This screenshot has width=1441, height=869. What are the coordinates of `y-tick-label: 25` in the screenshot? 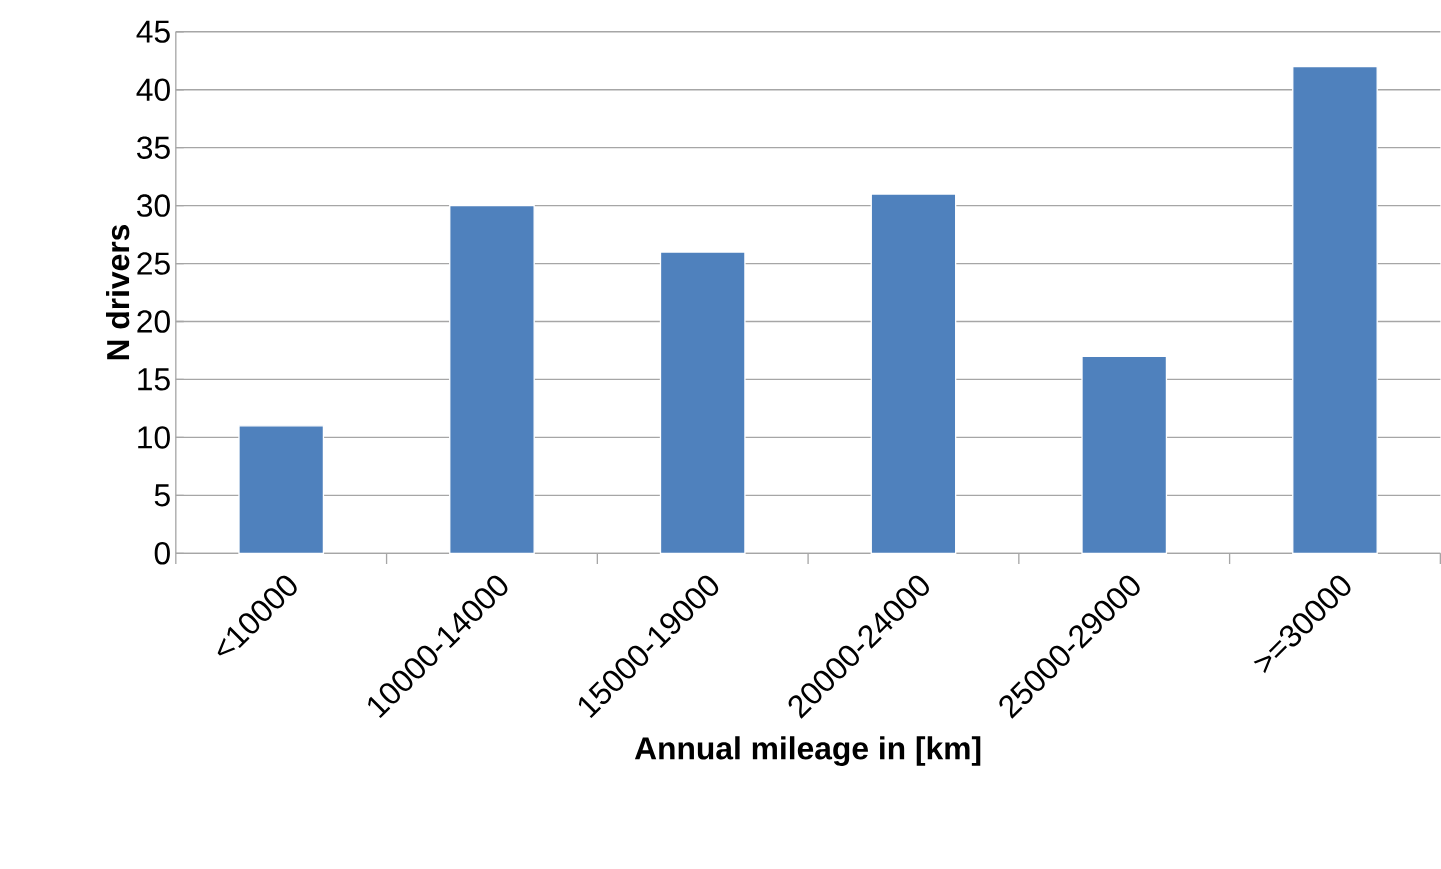 It's located at (153, 263).